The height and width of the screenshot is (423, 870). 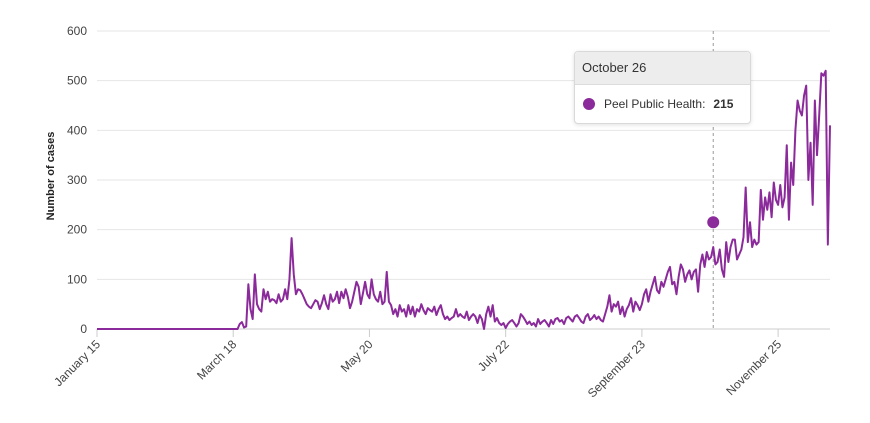 I want to click on tooltip-series-name: Peel Public Health:, so click(x=655, y=104).